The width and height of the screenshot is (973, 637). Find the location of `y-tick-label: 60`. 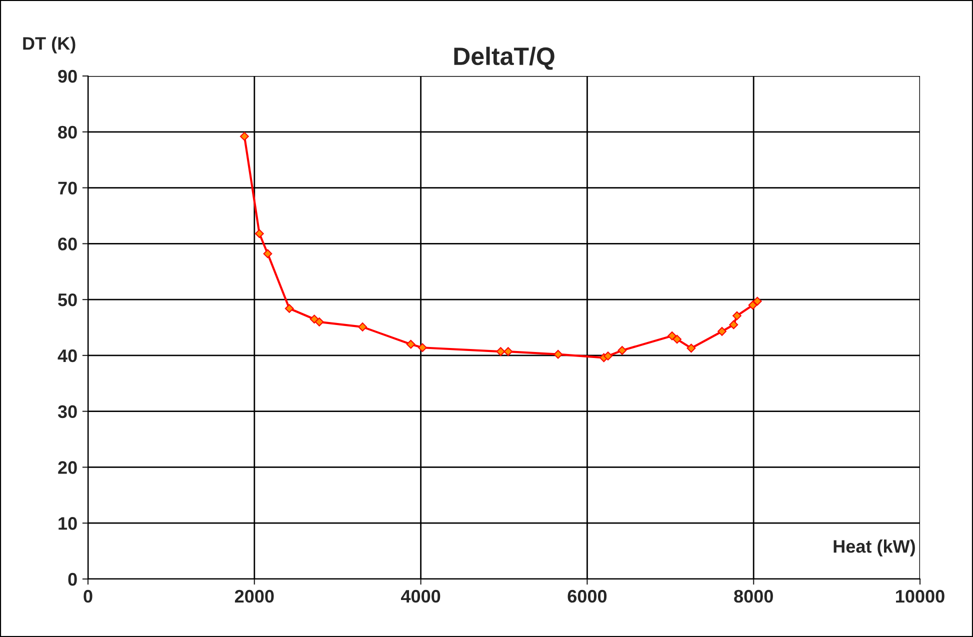

y-tick-label: 60 is located at coordinates (67, 244).